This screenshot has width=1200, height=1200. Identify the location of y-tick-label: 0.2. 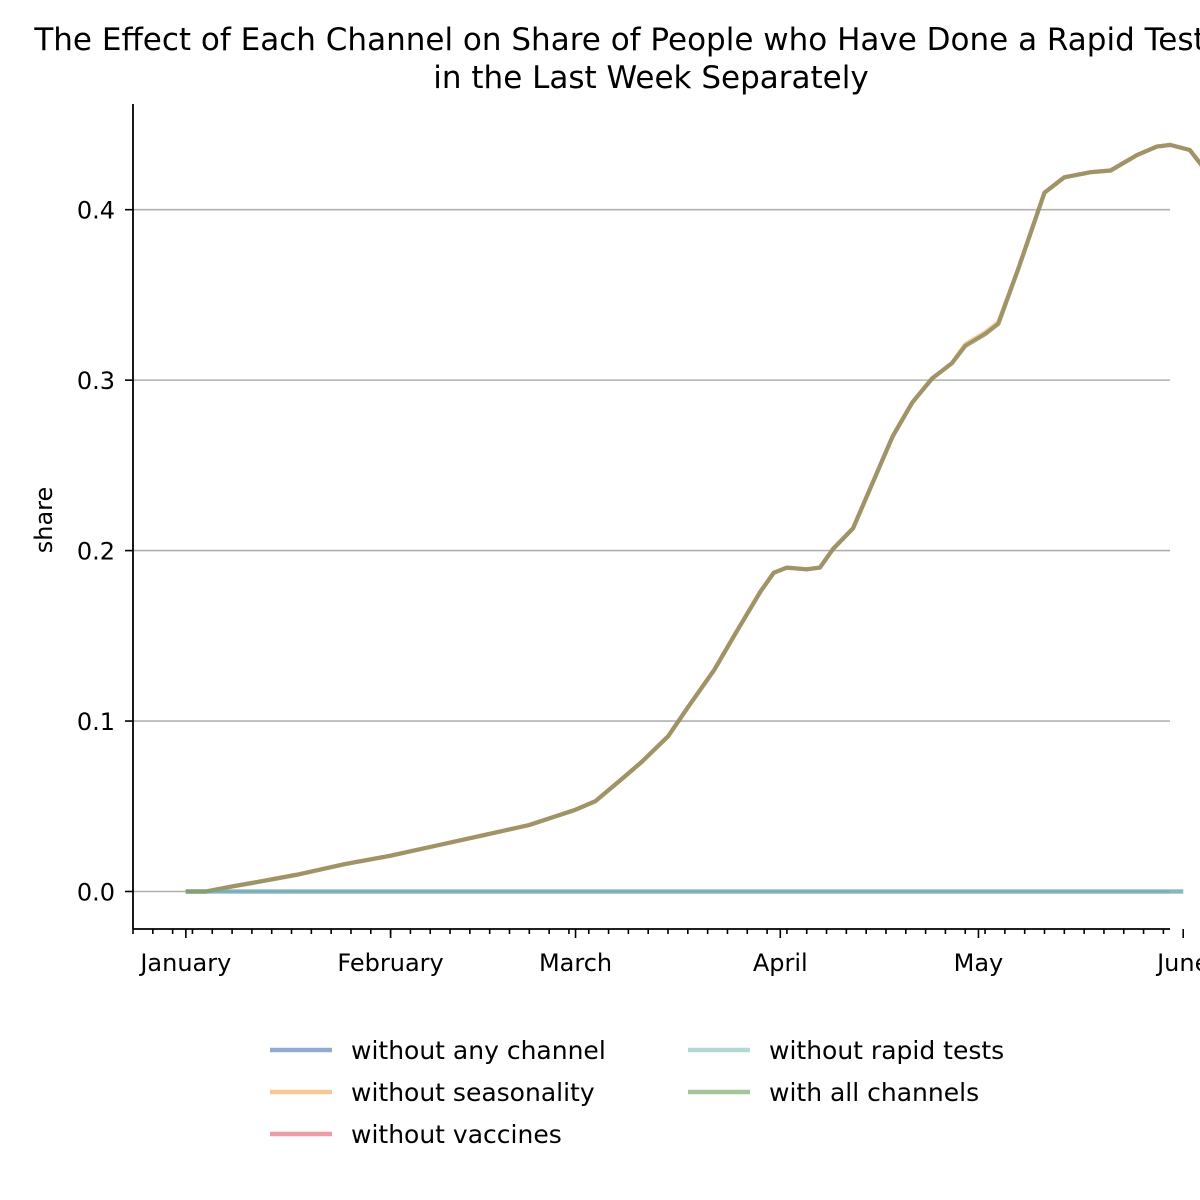
(96, 552).